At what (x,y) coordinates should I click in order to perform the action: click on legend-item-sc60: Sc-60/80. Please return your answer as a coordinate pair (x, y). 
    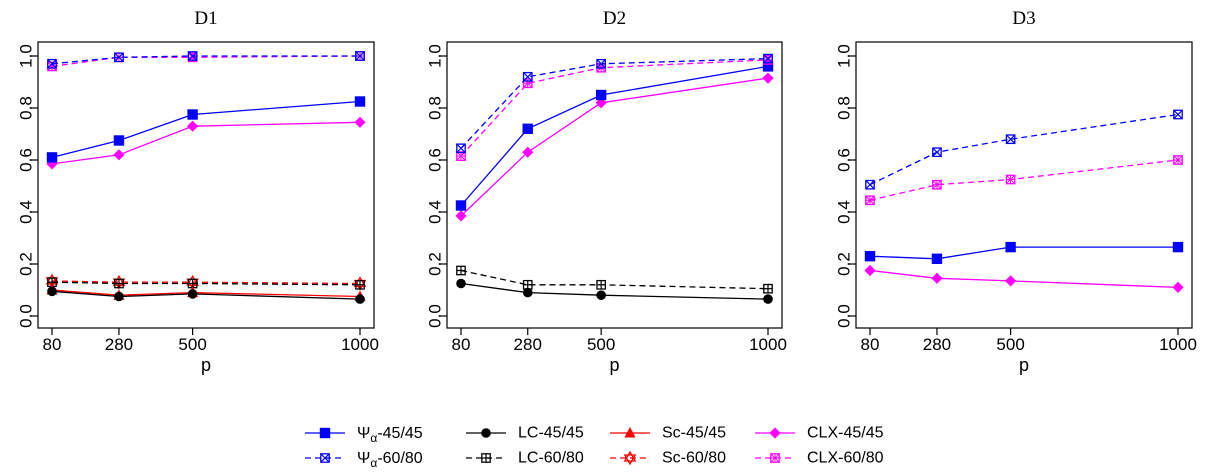
    Looking at the image, I should click on (668, 458).